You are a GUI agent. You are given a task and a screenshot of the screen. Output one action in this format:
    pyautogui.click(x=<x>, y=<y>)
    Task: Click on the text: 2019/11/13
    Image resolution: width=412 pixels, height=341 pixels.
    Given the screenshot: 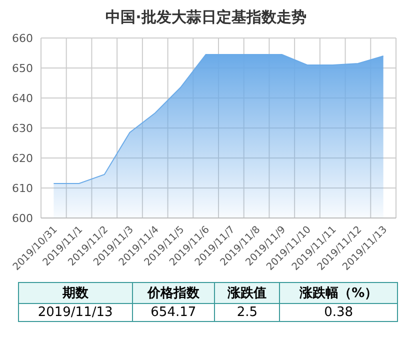 What is the action you would take?
    pyautogui.click(x=75, y=313)
    